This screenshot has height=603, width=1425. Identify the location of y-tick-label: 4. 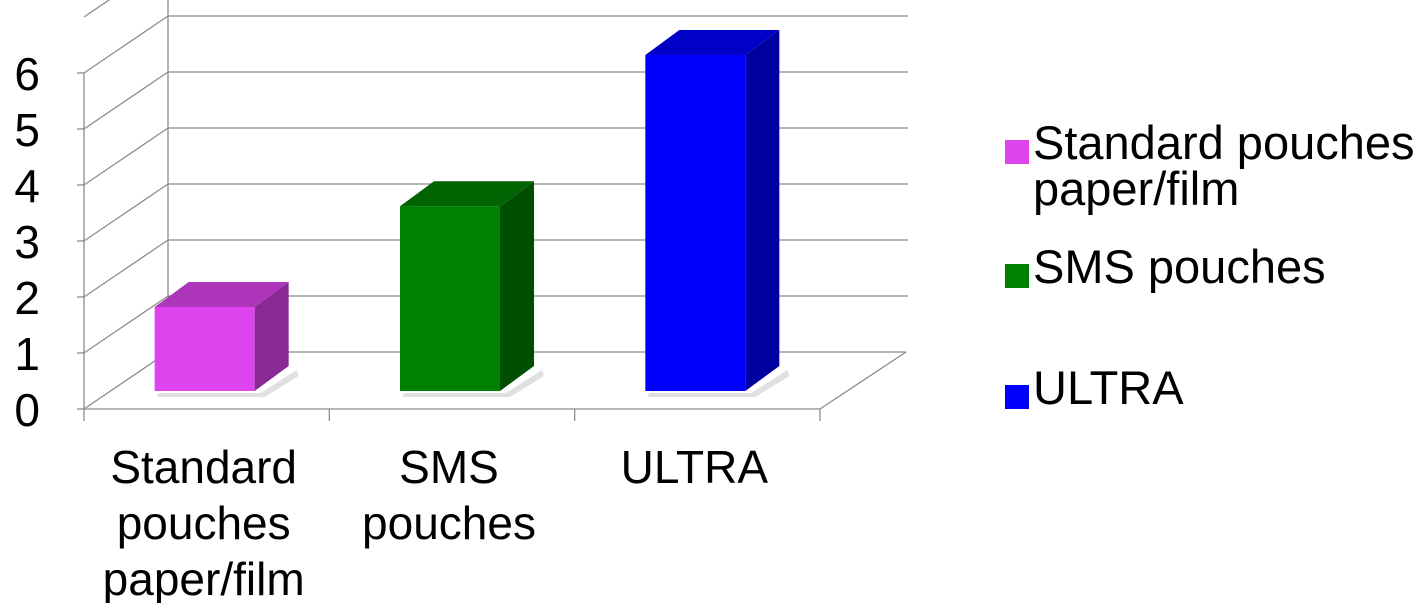
(27, 186).